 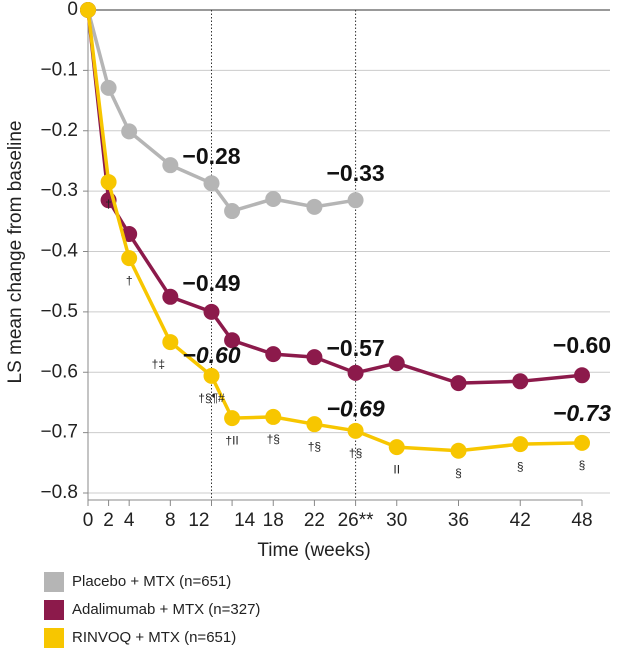 What do you see at coordinates (520, 520) in the screenshot?
I see `x-tick-label: 42` at bounding box center [520, 520].